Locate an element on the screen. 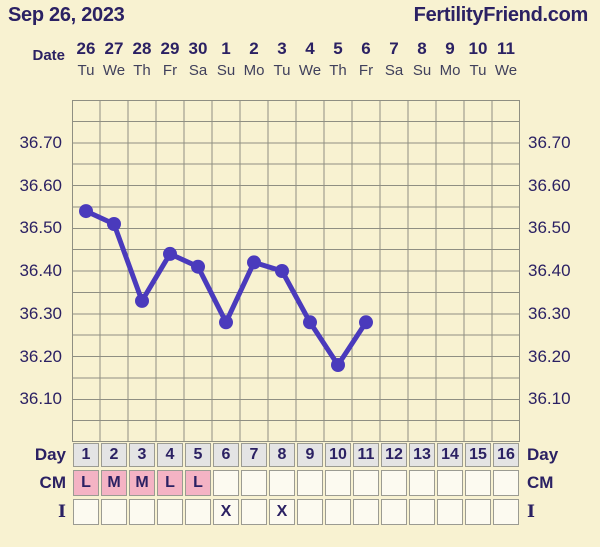  date-weekday: We is located at coordinates (506, 70).